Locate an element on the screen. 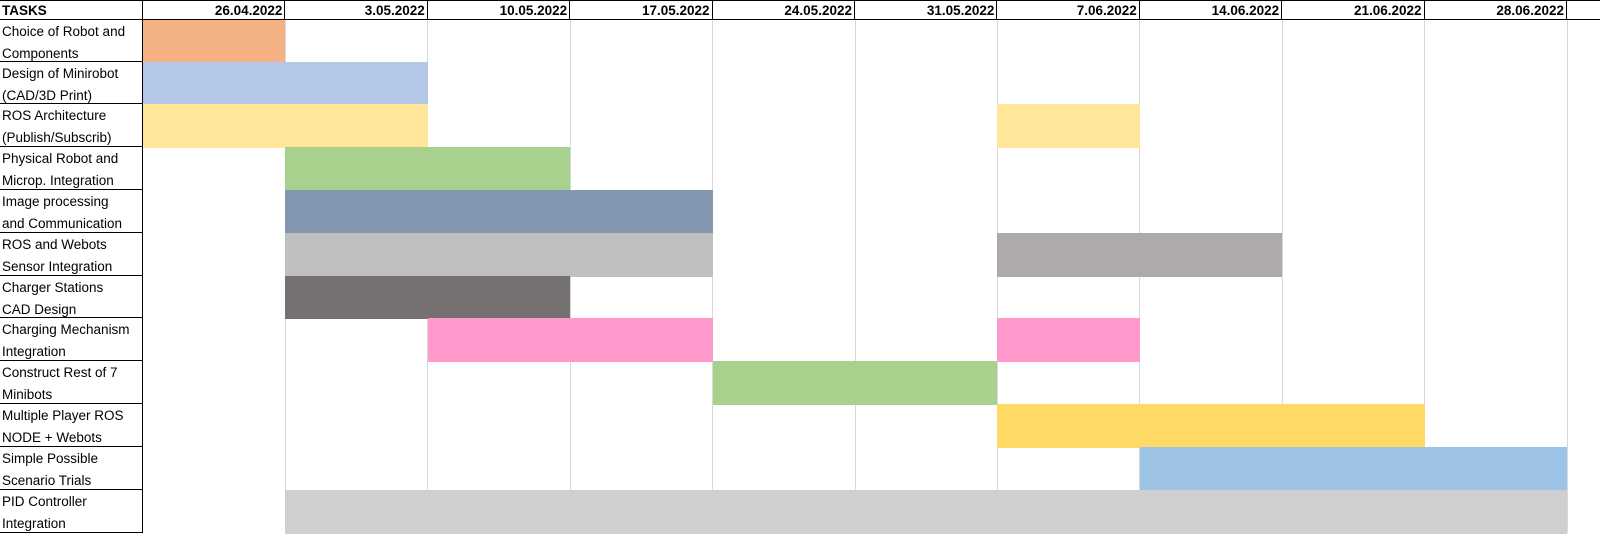 This screenshot has width=1600, height=545. task-label: Charging Mechanism Integration is located at coordinates (66, 340).